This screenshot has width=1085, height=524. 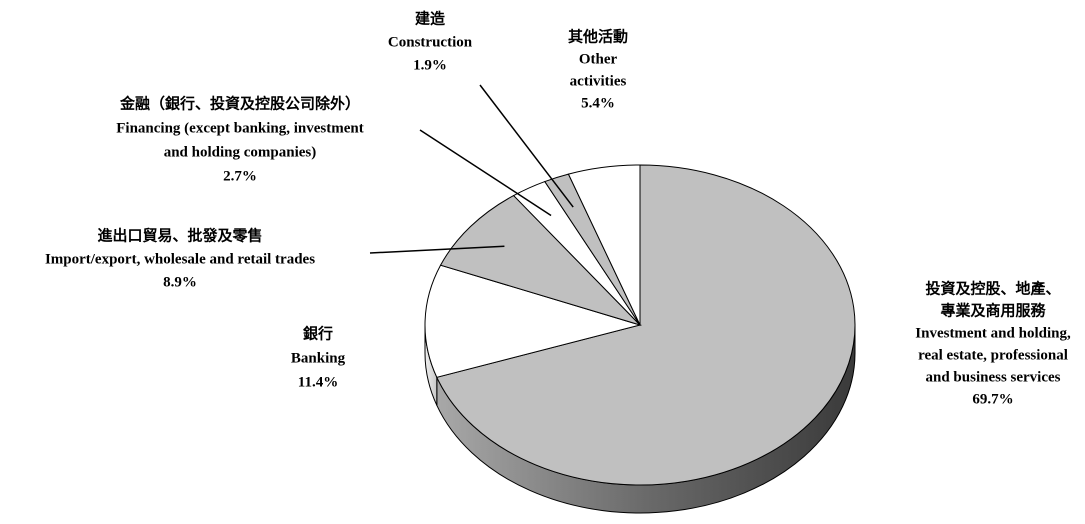 I want to click on slice-label-zh: 金融（銀行、投資及控股公司除外）, so click(x=239, y=103).